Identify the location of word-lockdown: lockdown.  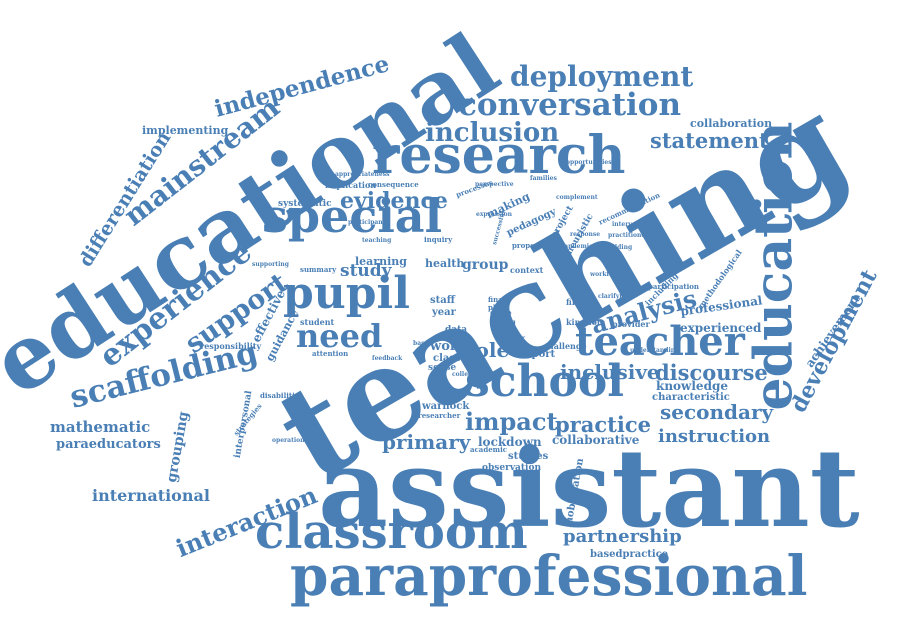
(510, 442).